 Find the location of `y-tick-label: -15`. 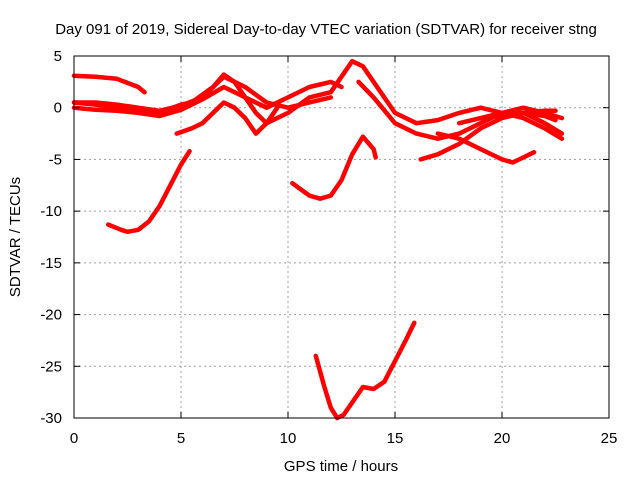

y-tick-label: -15 is located at coordinates (51, 263).